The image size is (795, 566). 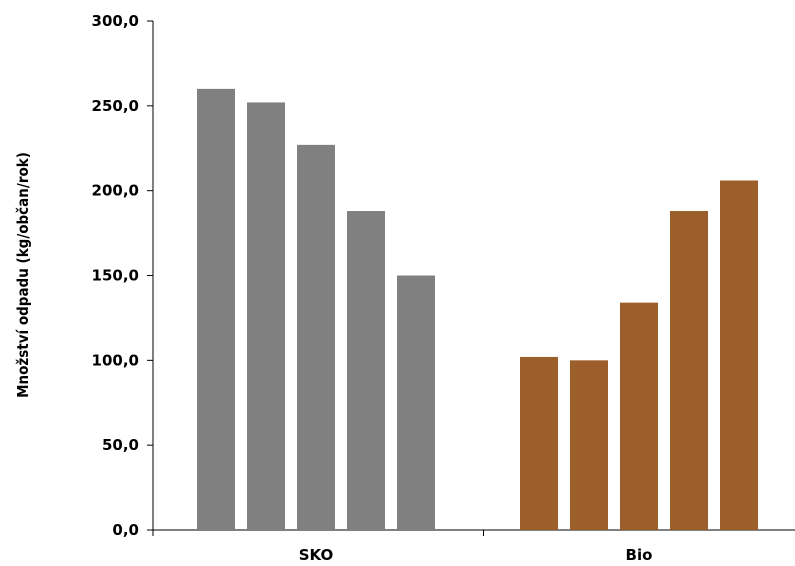 I want to click on y-tick-label: 200,0, so click(x=115, y=191).